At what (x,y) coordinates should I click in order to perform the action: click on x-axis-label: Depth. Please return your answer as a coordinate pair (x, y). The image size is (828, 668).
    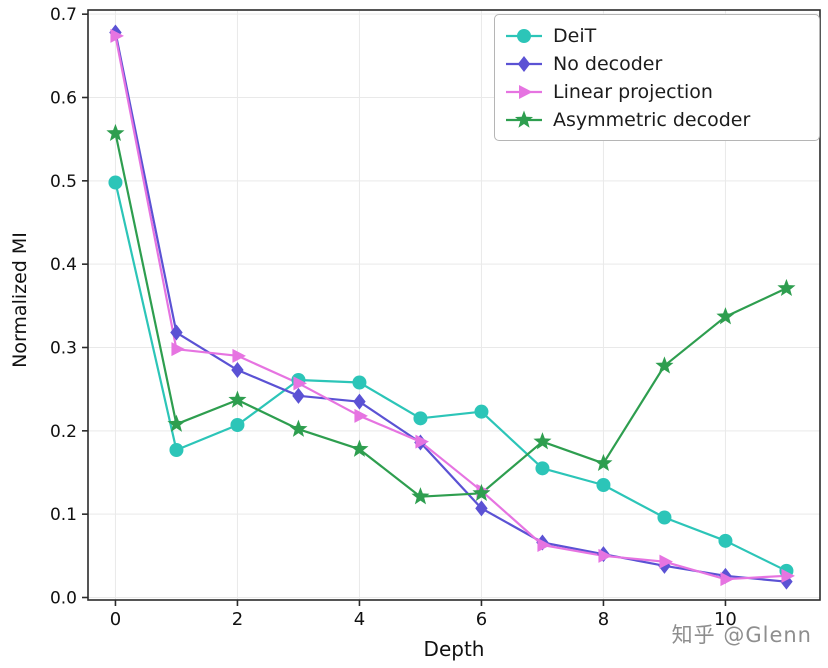
    Looking at the image, I should click on (454, 649).